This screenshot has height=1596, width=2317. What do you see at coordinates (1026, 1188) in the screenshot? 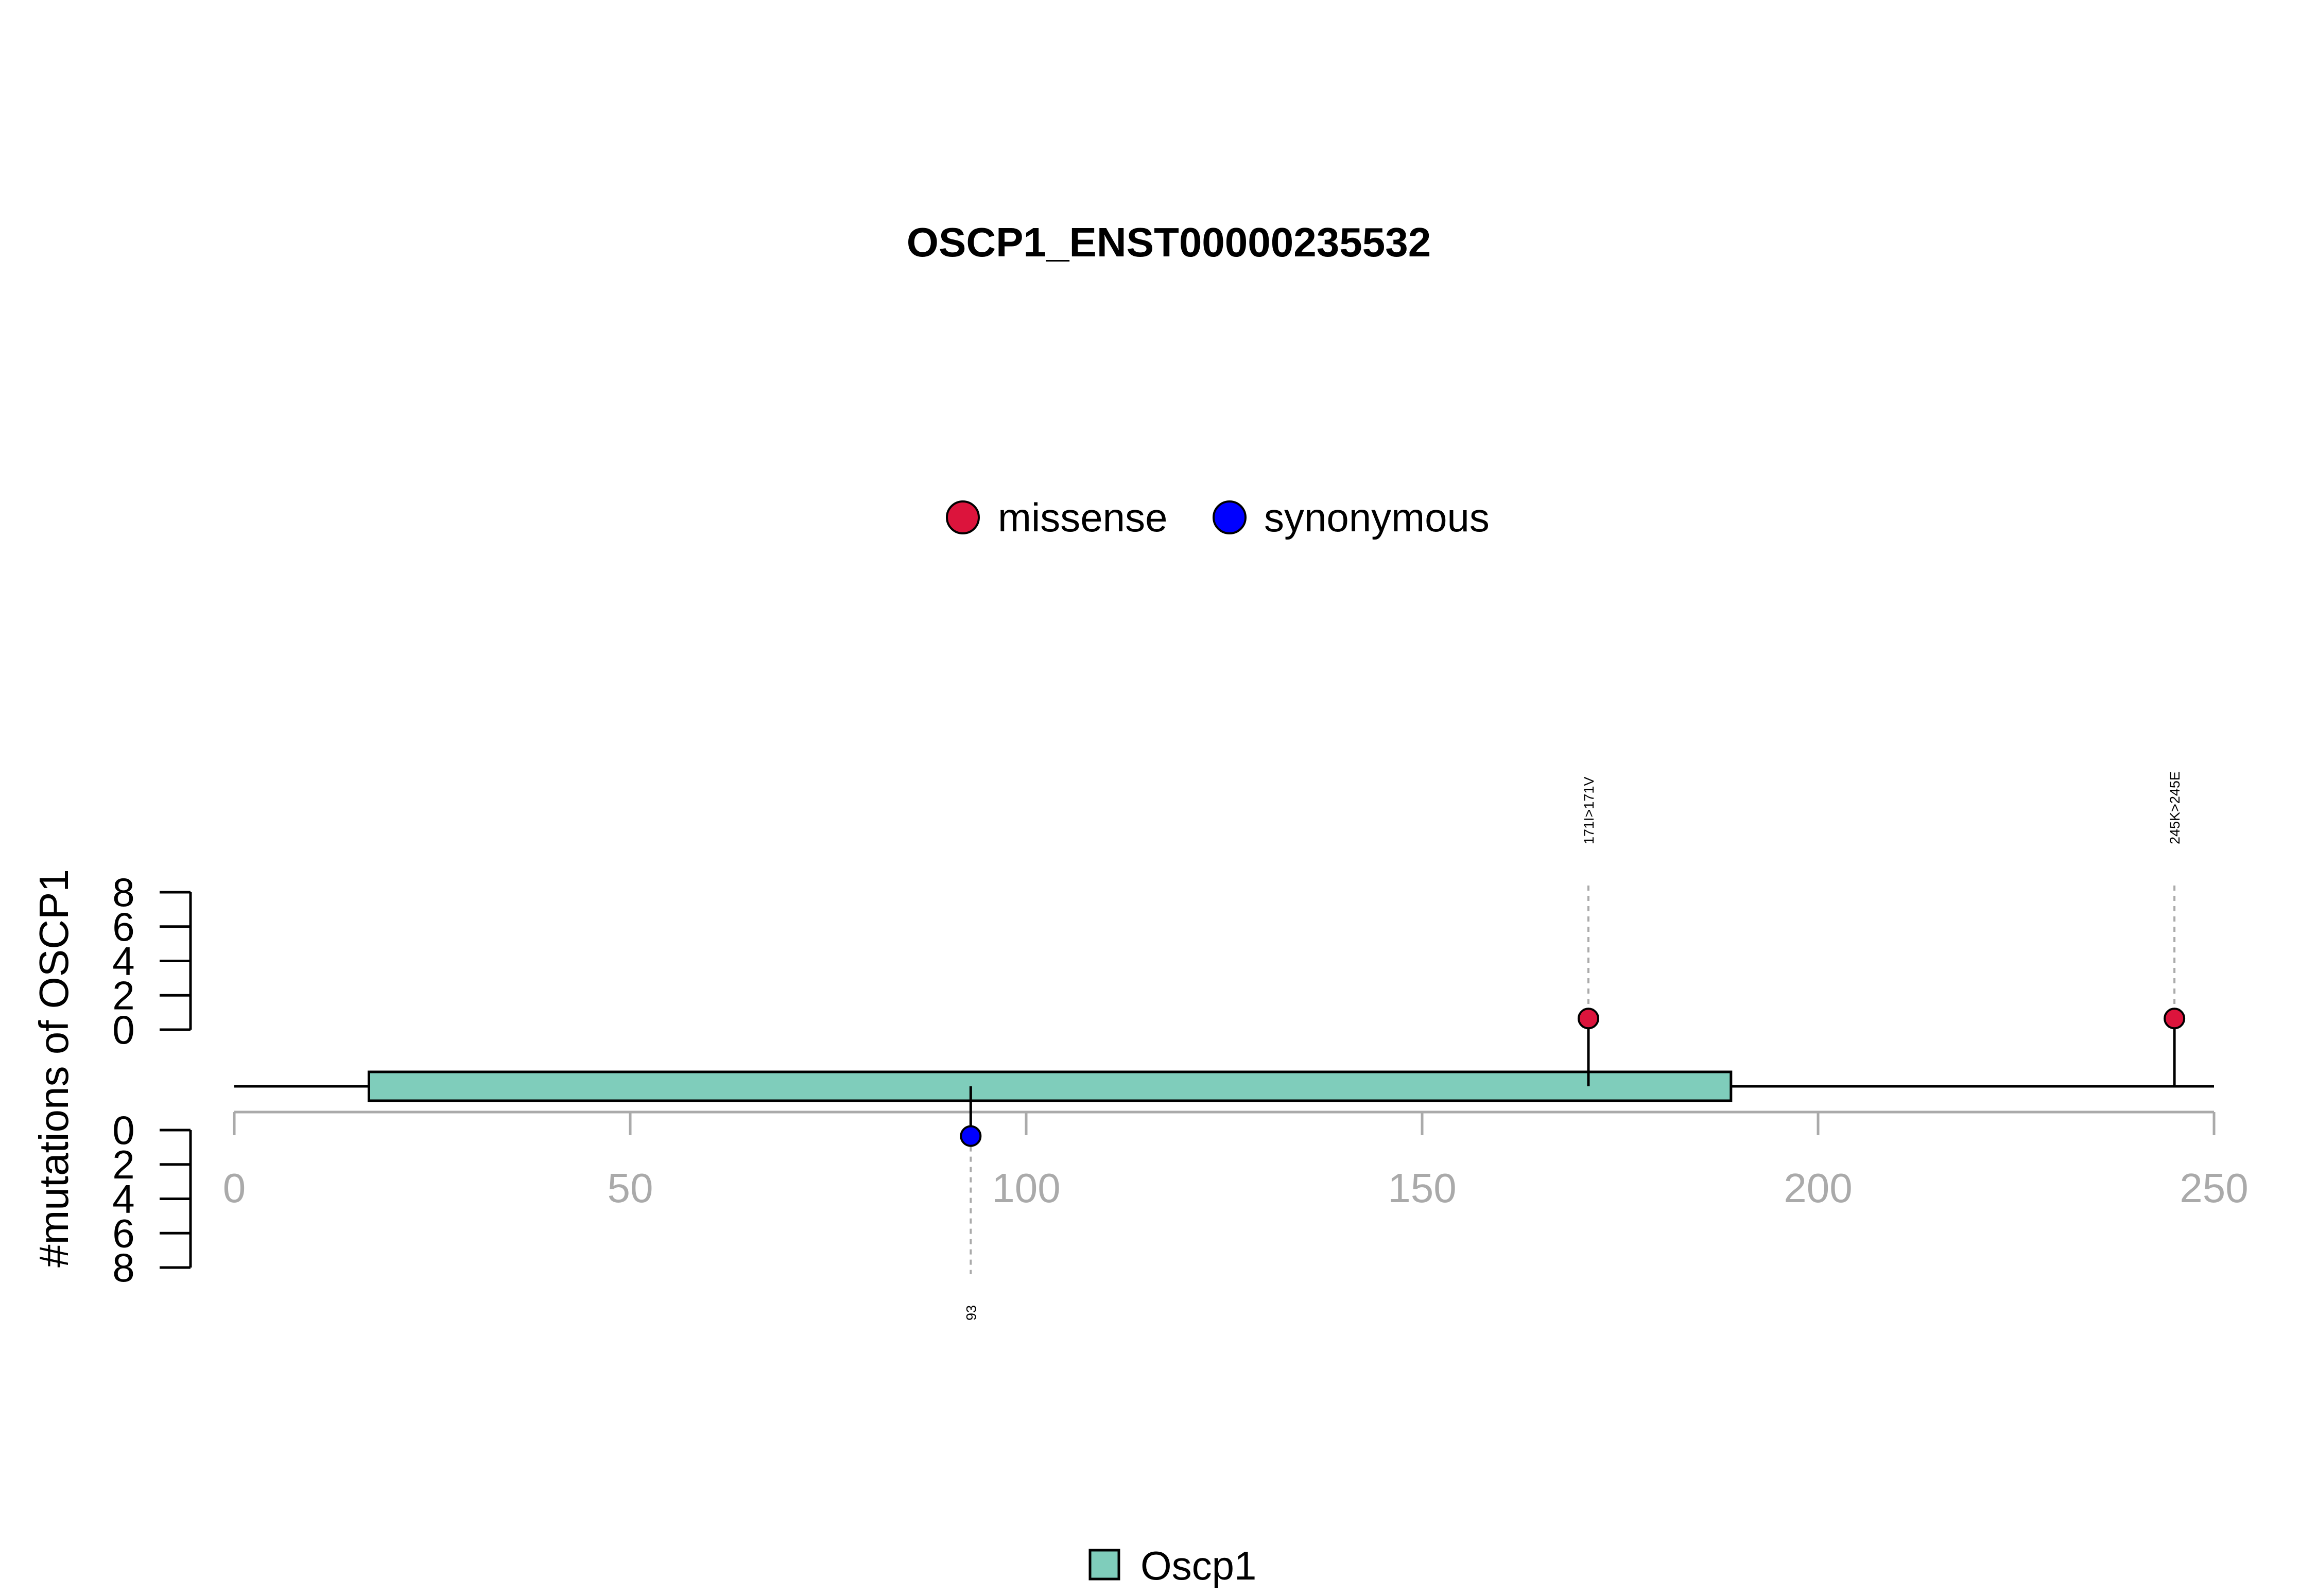
I see `x-tick-label: 100` at bounding box center [1026, 1188].